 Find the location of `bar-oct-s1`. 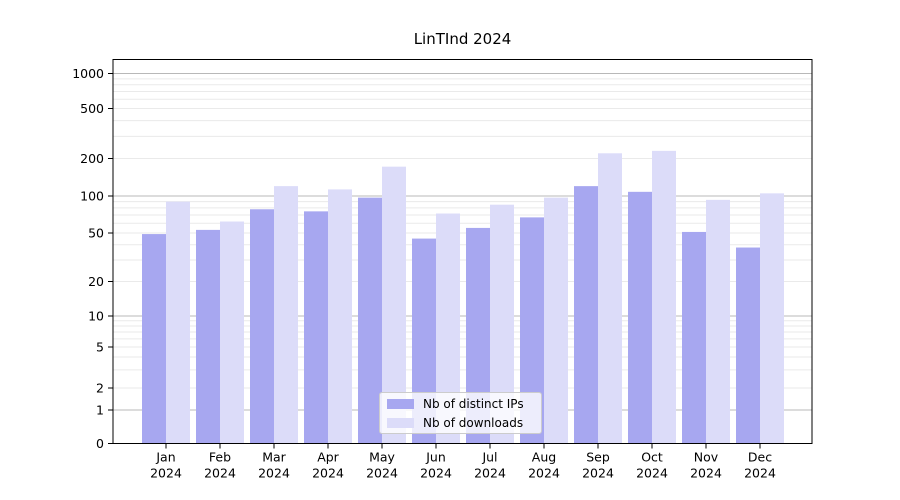

bar-oct-s1 is located at coordinates (664, 297).